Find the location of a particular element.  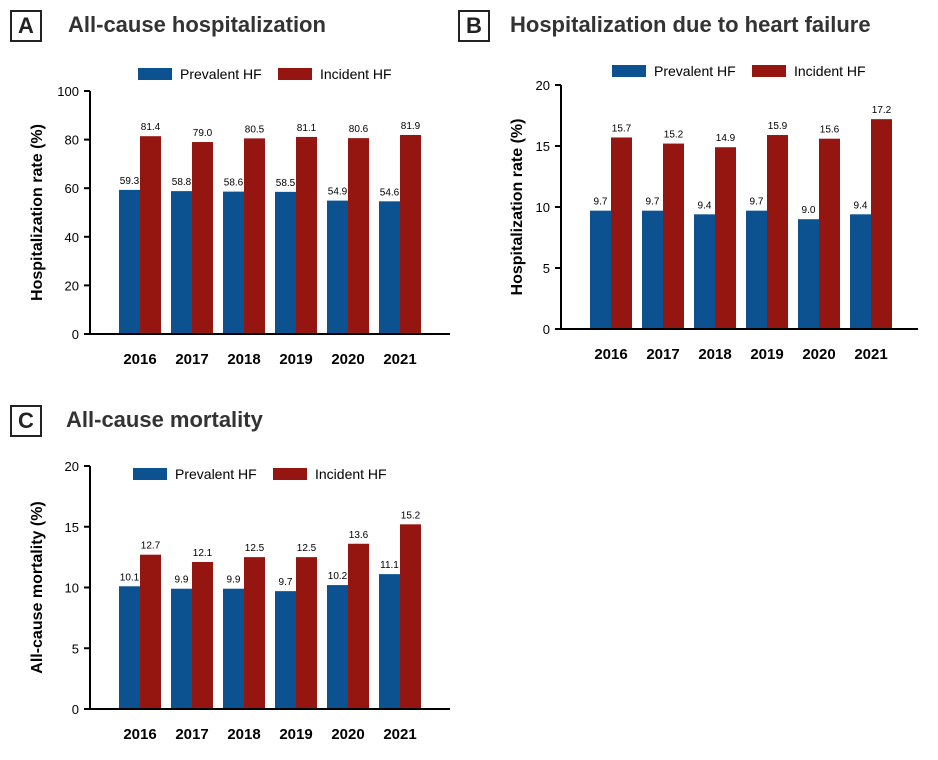

chart-title: All-cause mortality is located at coordinates (164, 419).